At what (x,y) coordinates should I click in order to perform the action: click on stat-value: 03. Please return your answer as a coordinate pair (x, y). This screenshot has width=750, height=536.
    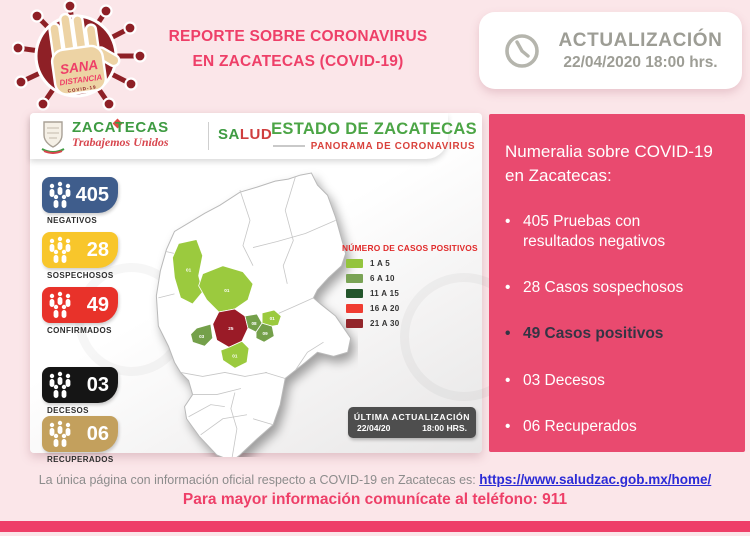
    Looking at the image, I should click on (97, 384).